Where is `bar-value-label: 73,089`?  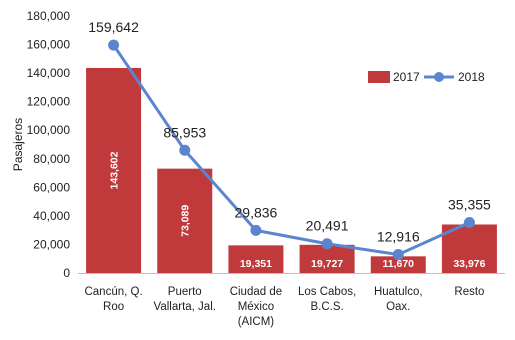 bar-value-label: 73,089 is located at coordinates (186, 221).